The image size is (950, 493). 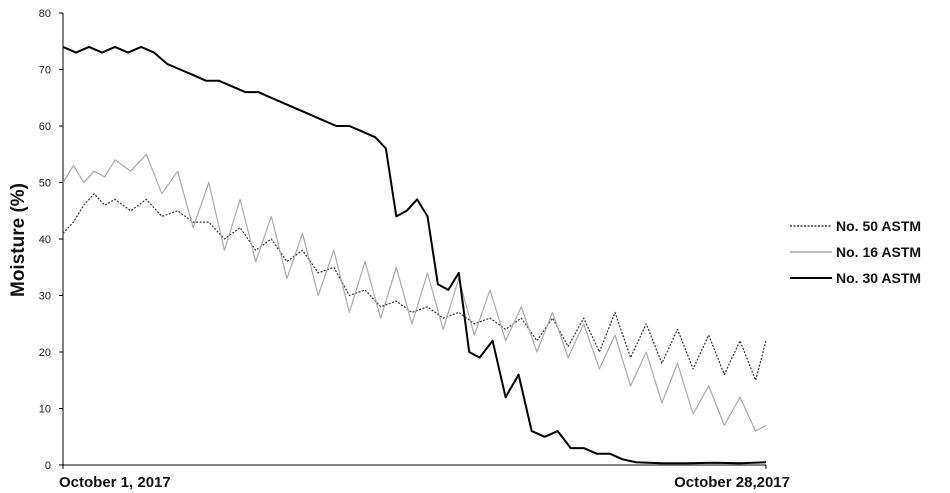 What do you see at coordinates (115, 482) in the screenshot?
I see `x-tick-label: October 1, 2017` at bounding box center [115, 482].